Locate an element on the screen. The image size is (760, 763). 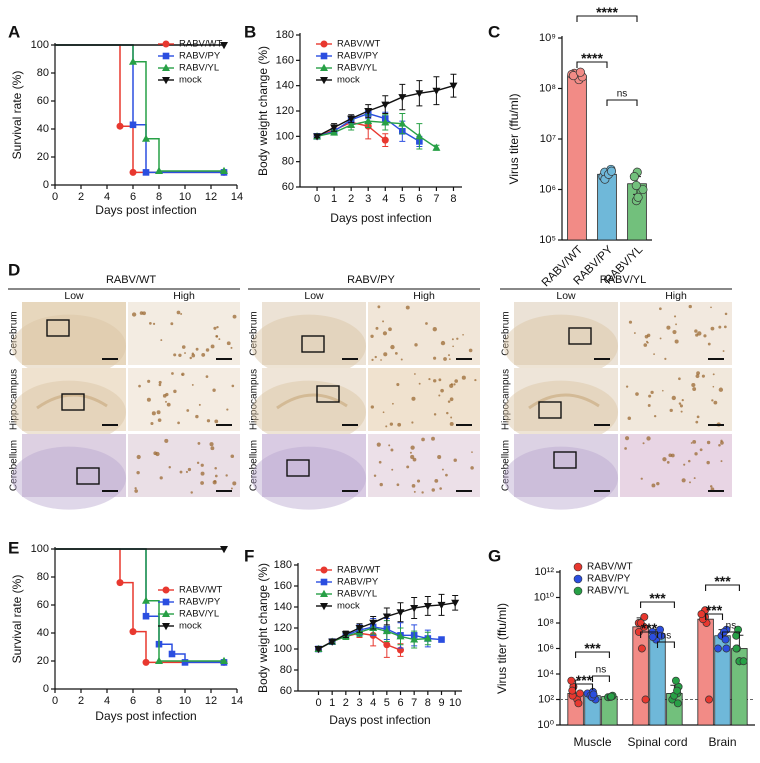
y-tick-label: 10⁰ is located at coordinates (545, 725).